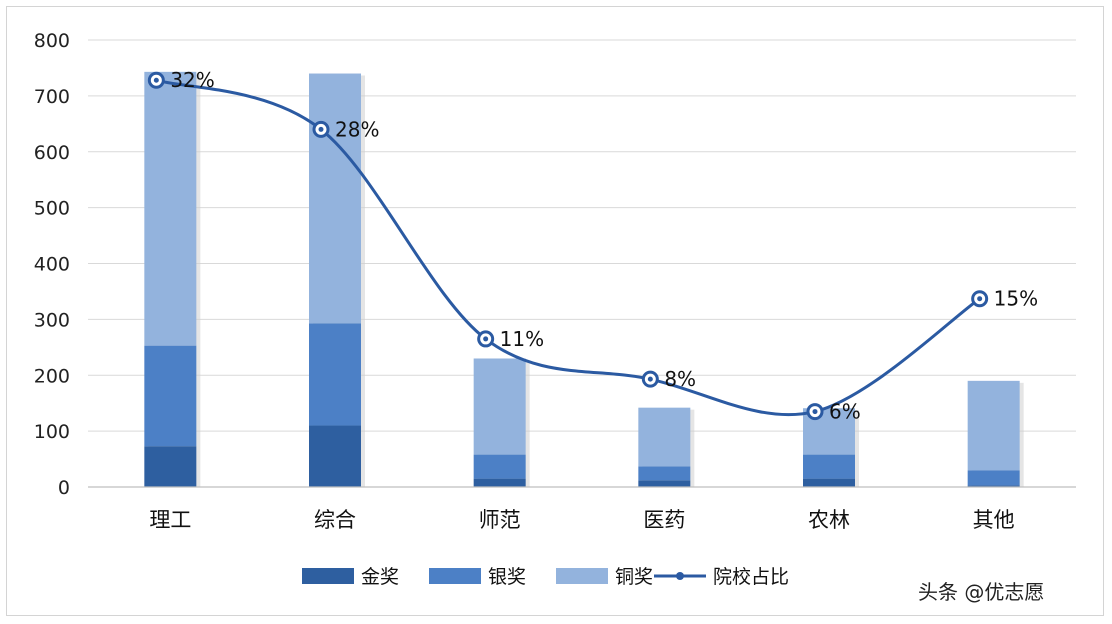  I want to click on data-label: 15%, so click(1016, 299).